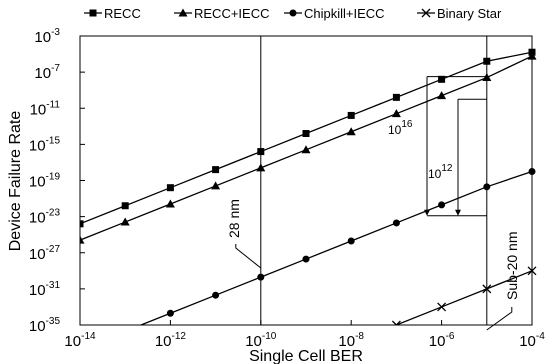  I want to click on y-tick-label: 10-35, so click(45, 325).